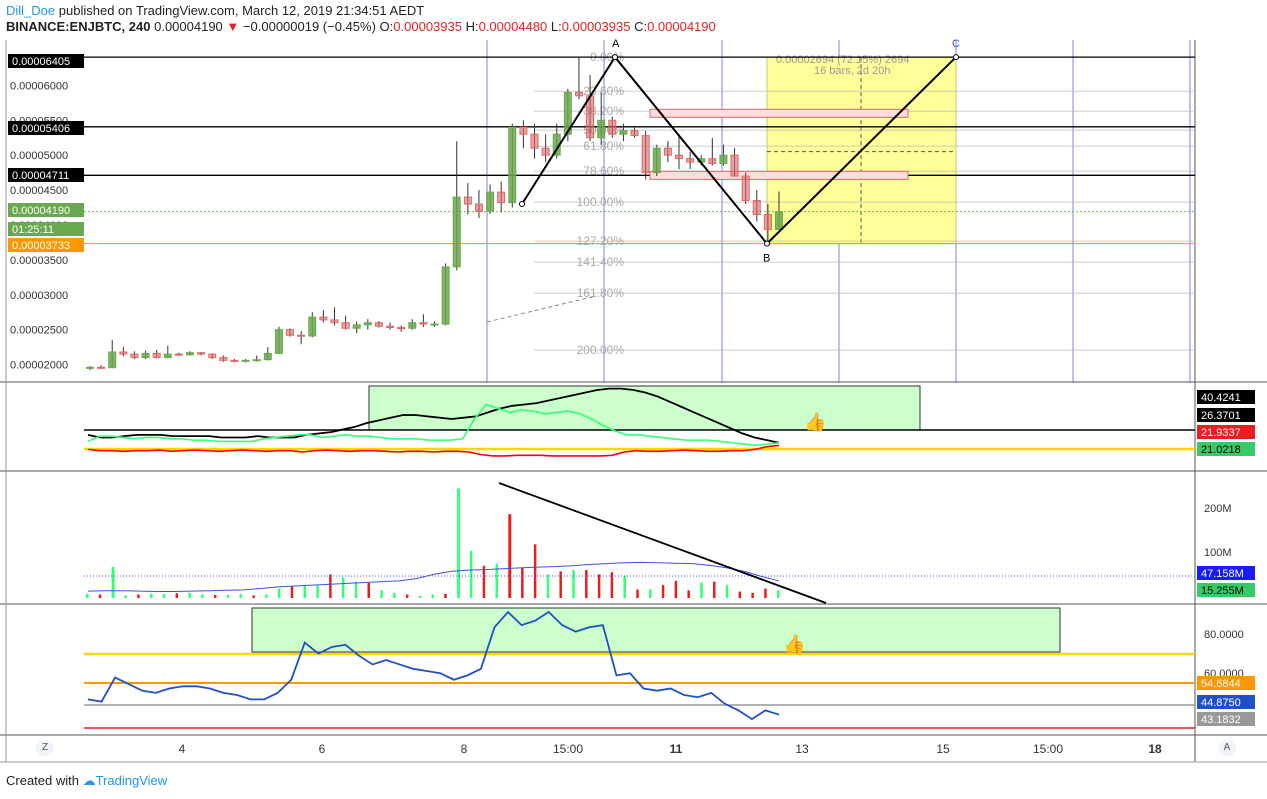 This screenshot has height=799, width=1267. Describe the element at coordinates (956, 44) in the screenshot. I see `pattern-label-c: C` at that location.